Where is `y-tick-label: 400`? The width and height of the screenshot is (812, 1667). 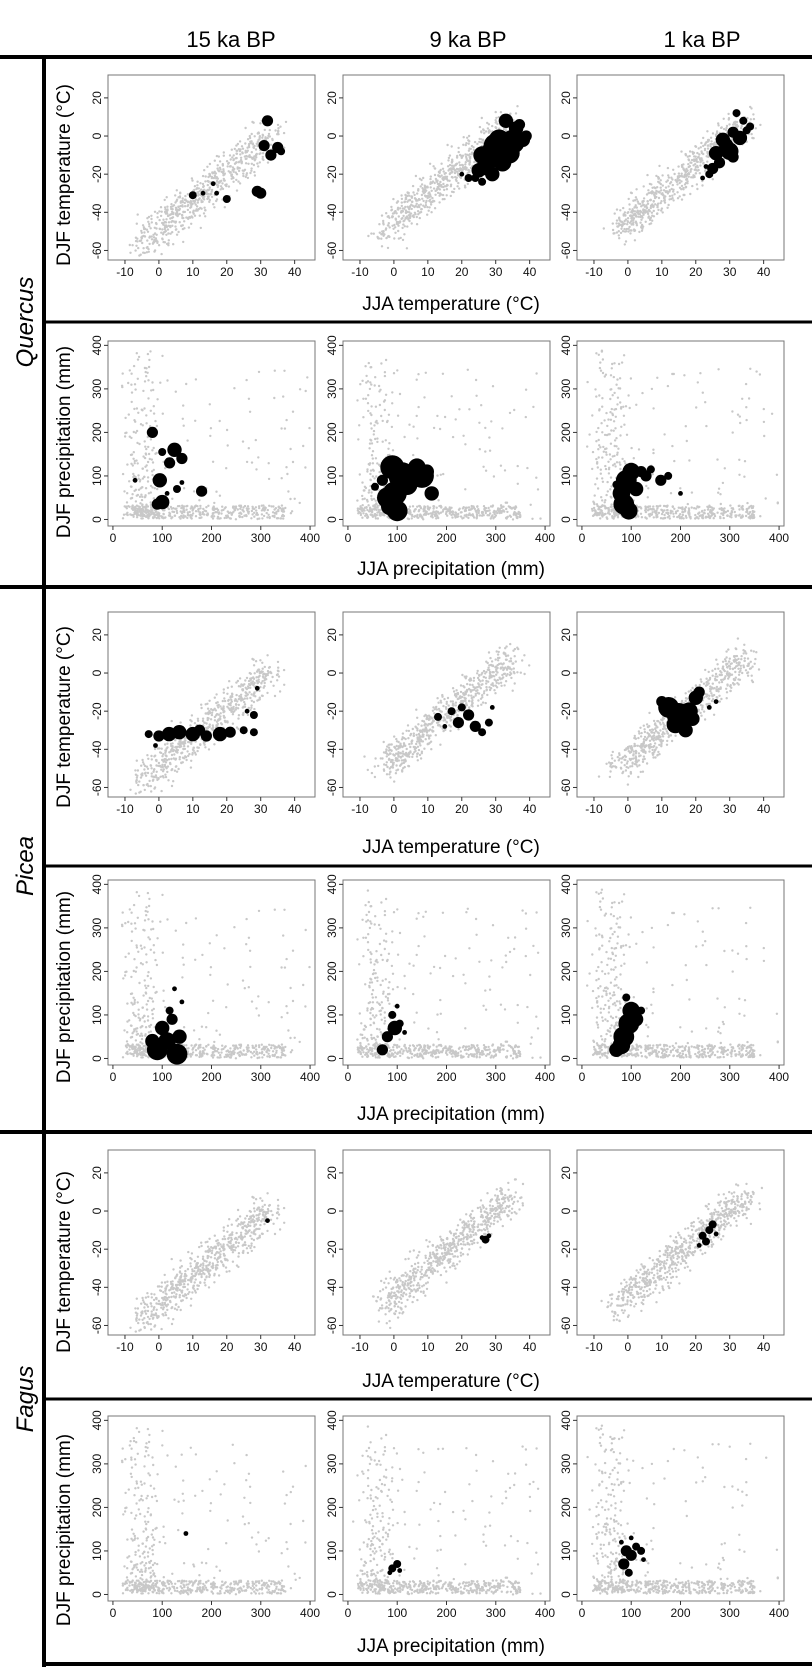
y-tick-label: 400 is located at coordinates (566, 345).